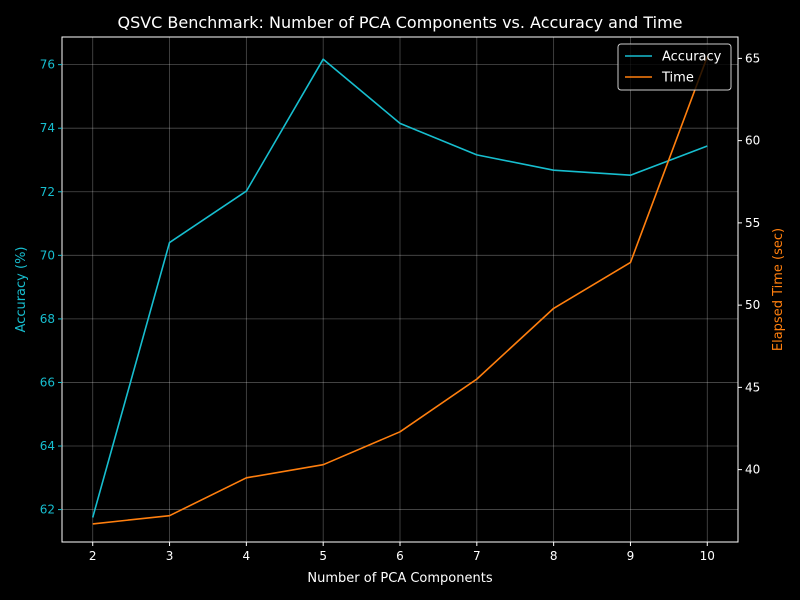 The width and height of the screenshot is (800, 600). What do you see at coordinates (323, 556) in the screenshot?
I see `x-tick-label: 5` at bounding box center [323, 556].